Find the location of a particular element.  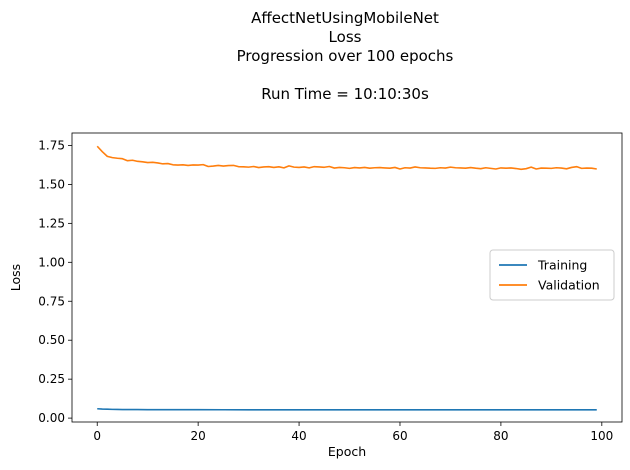

y-tick-label: 1.00 is located at coordinates (51, 262).